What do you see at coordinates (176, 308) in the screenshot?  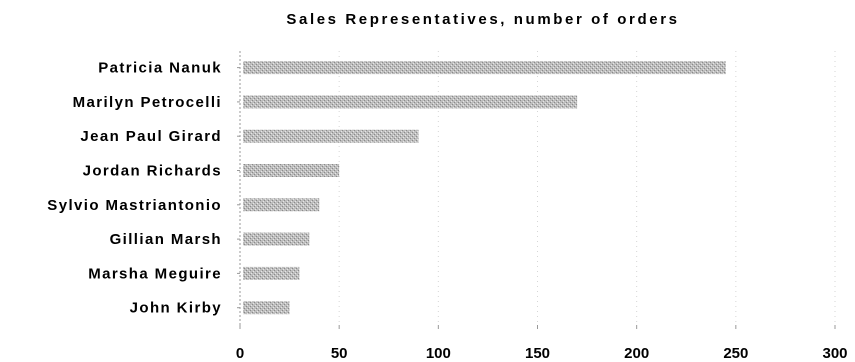 I see `category-label: John Kirby` at bounding box center [176, 308].